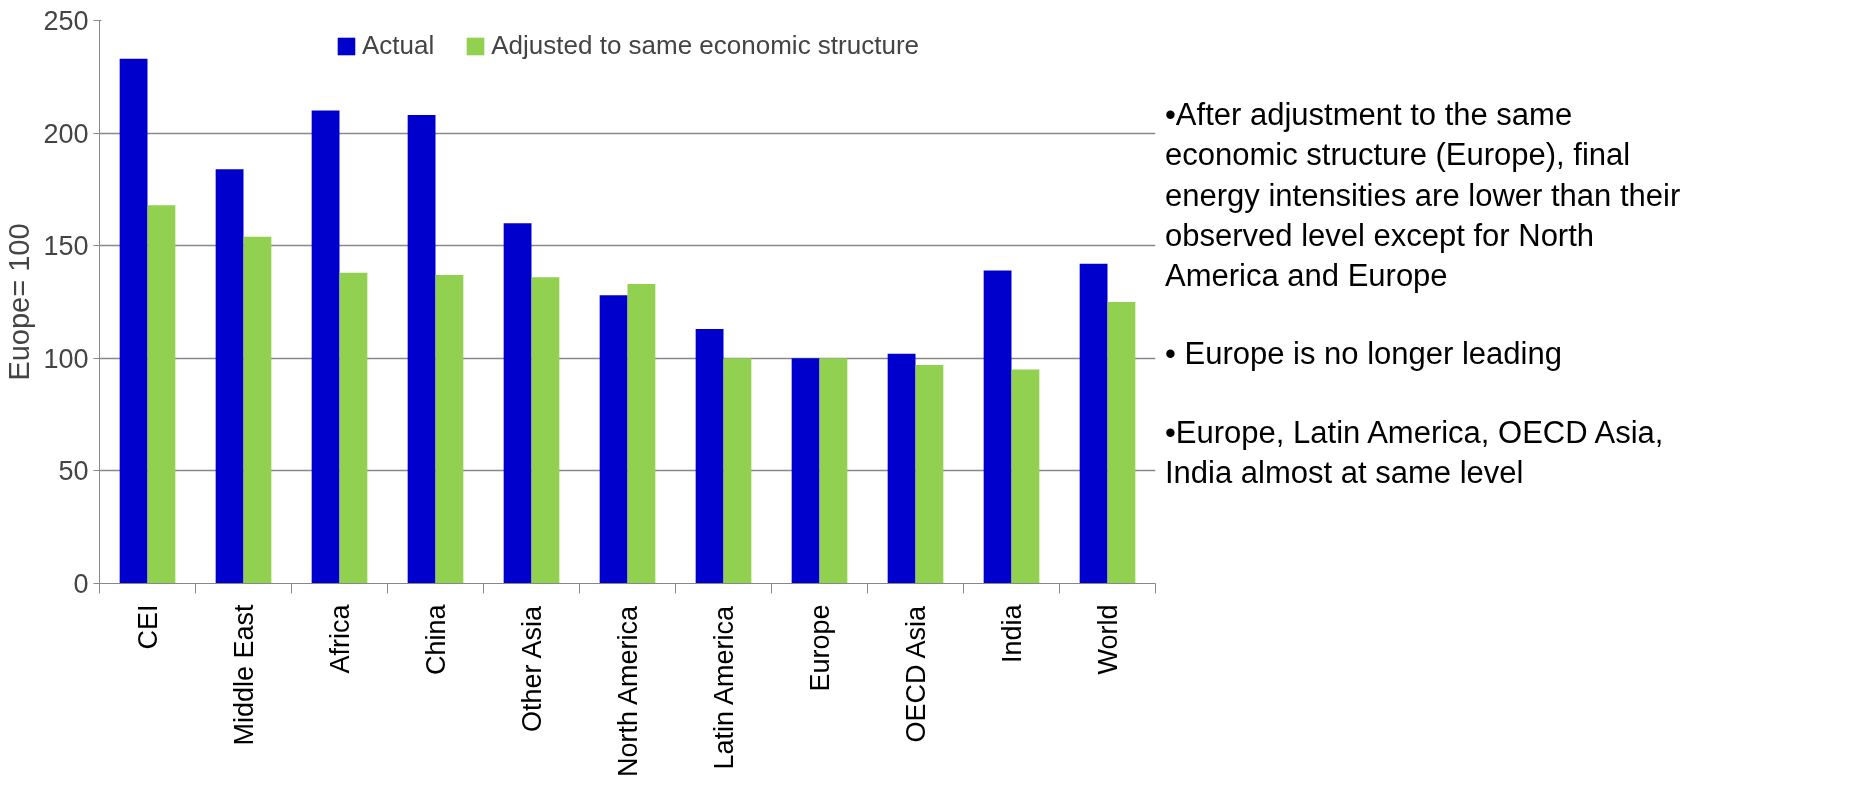  Describe the element at coordinates (705, 45) in the screenshot. I see `legend-label: Adjusted to same economic structure` at that location.